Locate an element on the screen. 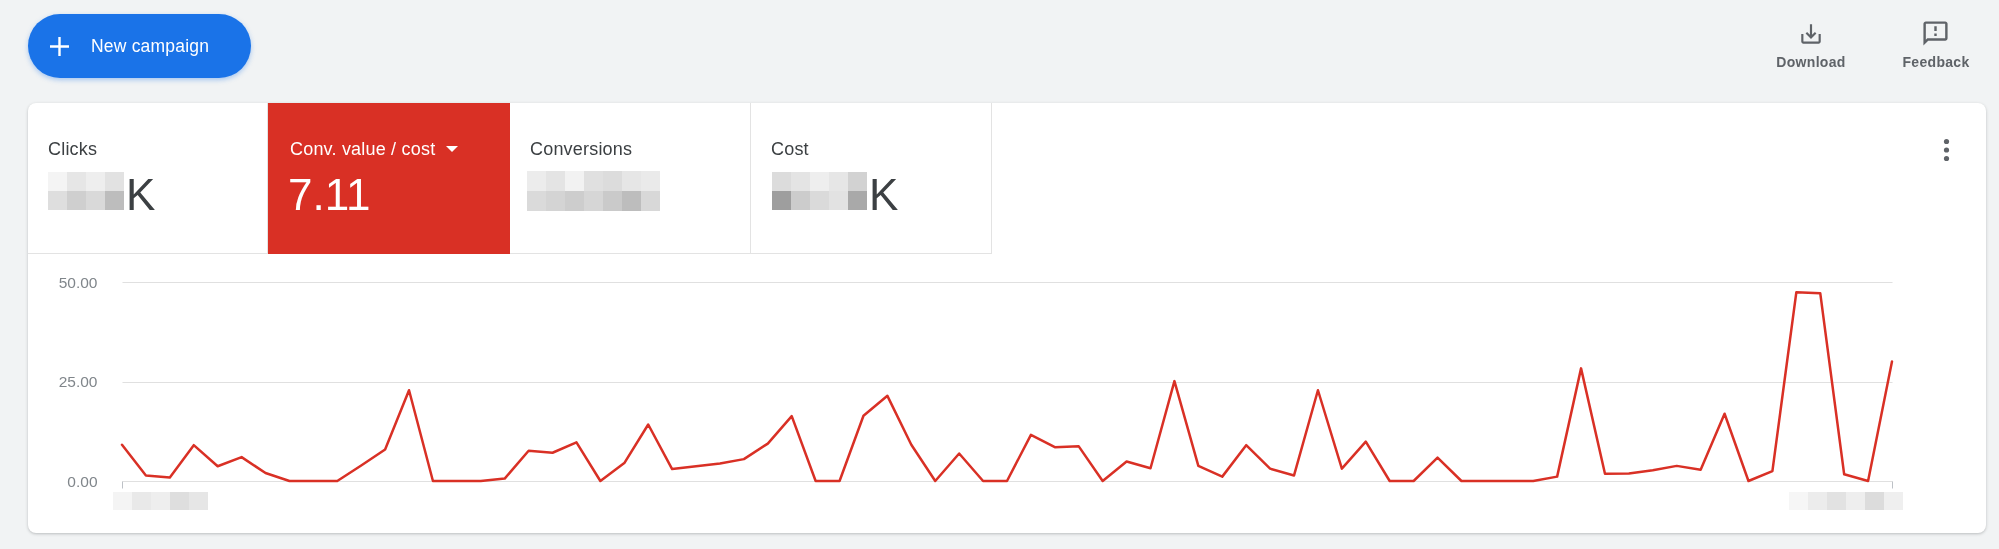 The image size is (1999, 549). text: Feedback is located at coordinates (1936, 62).